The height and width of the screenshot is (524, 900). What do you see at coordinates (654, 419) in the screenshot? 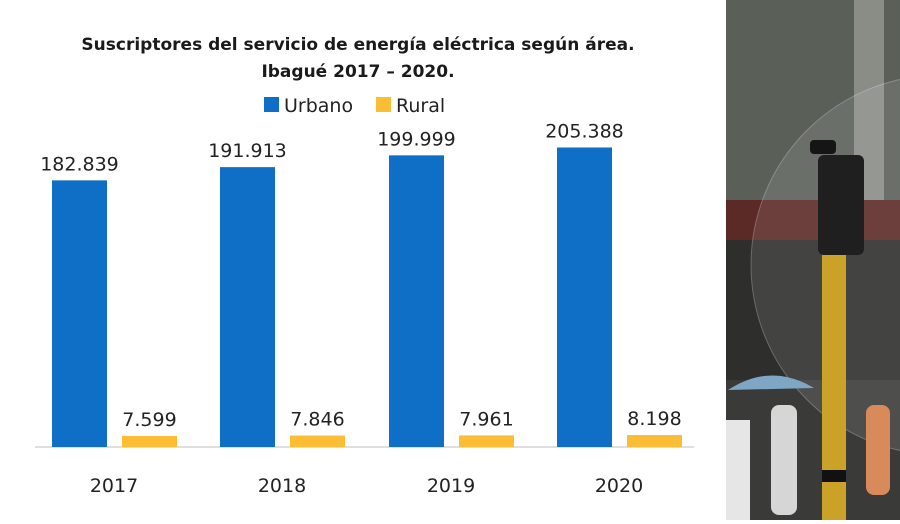
I see `value-label-rural-2020: 8.198` at bounding box center [654, 419].